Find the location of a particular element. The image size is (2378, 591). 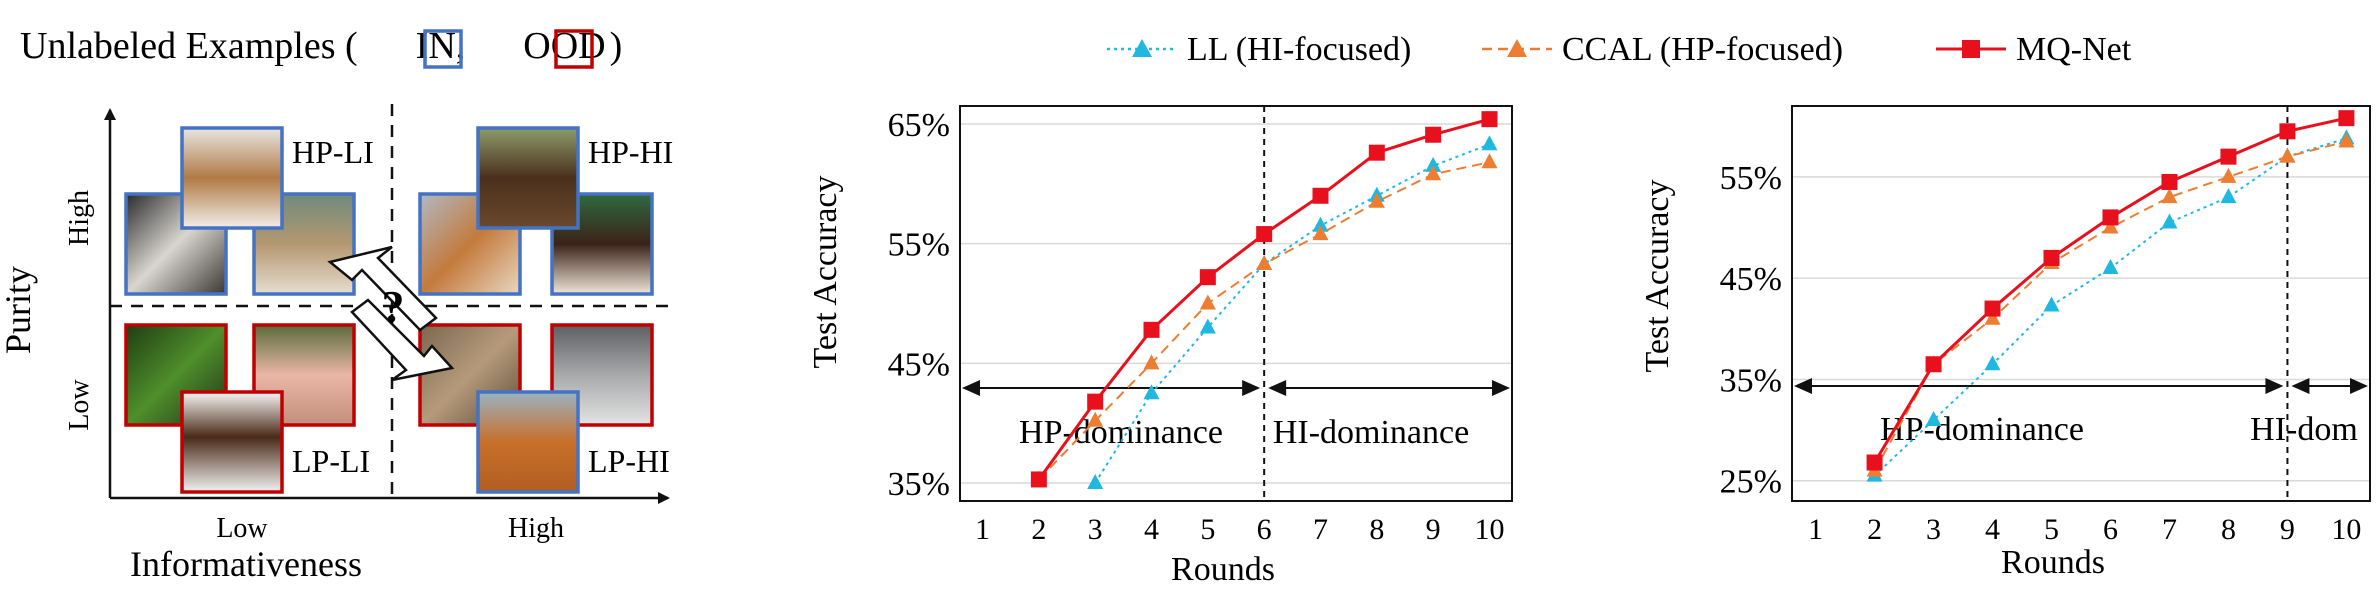

horse-image is located at coordinates (232, 442).